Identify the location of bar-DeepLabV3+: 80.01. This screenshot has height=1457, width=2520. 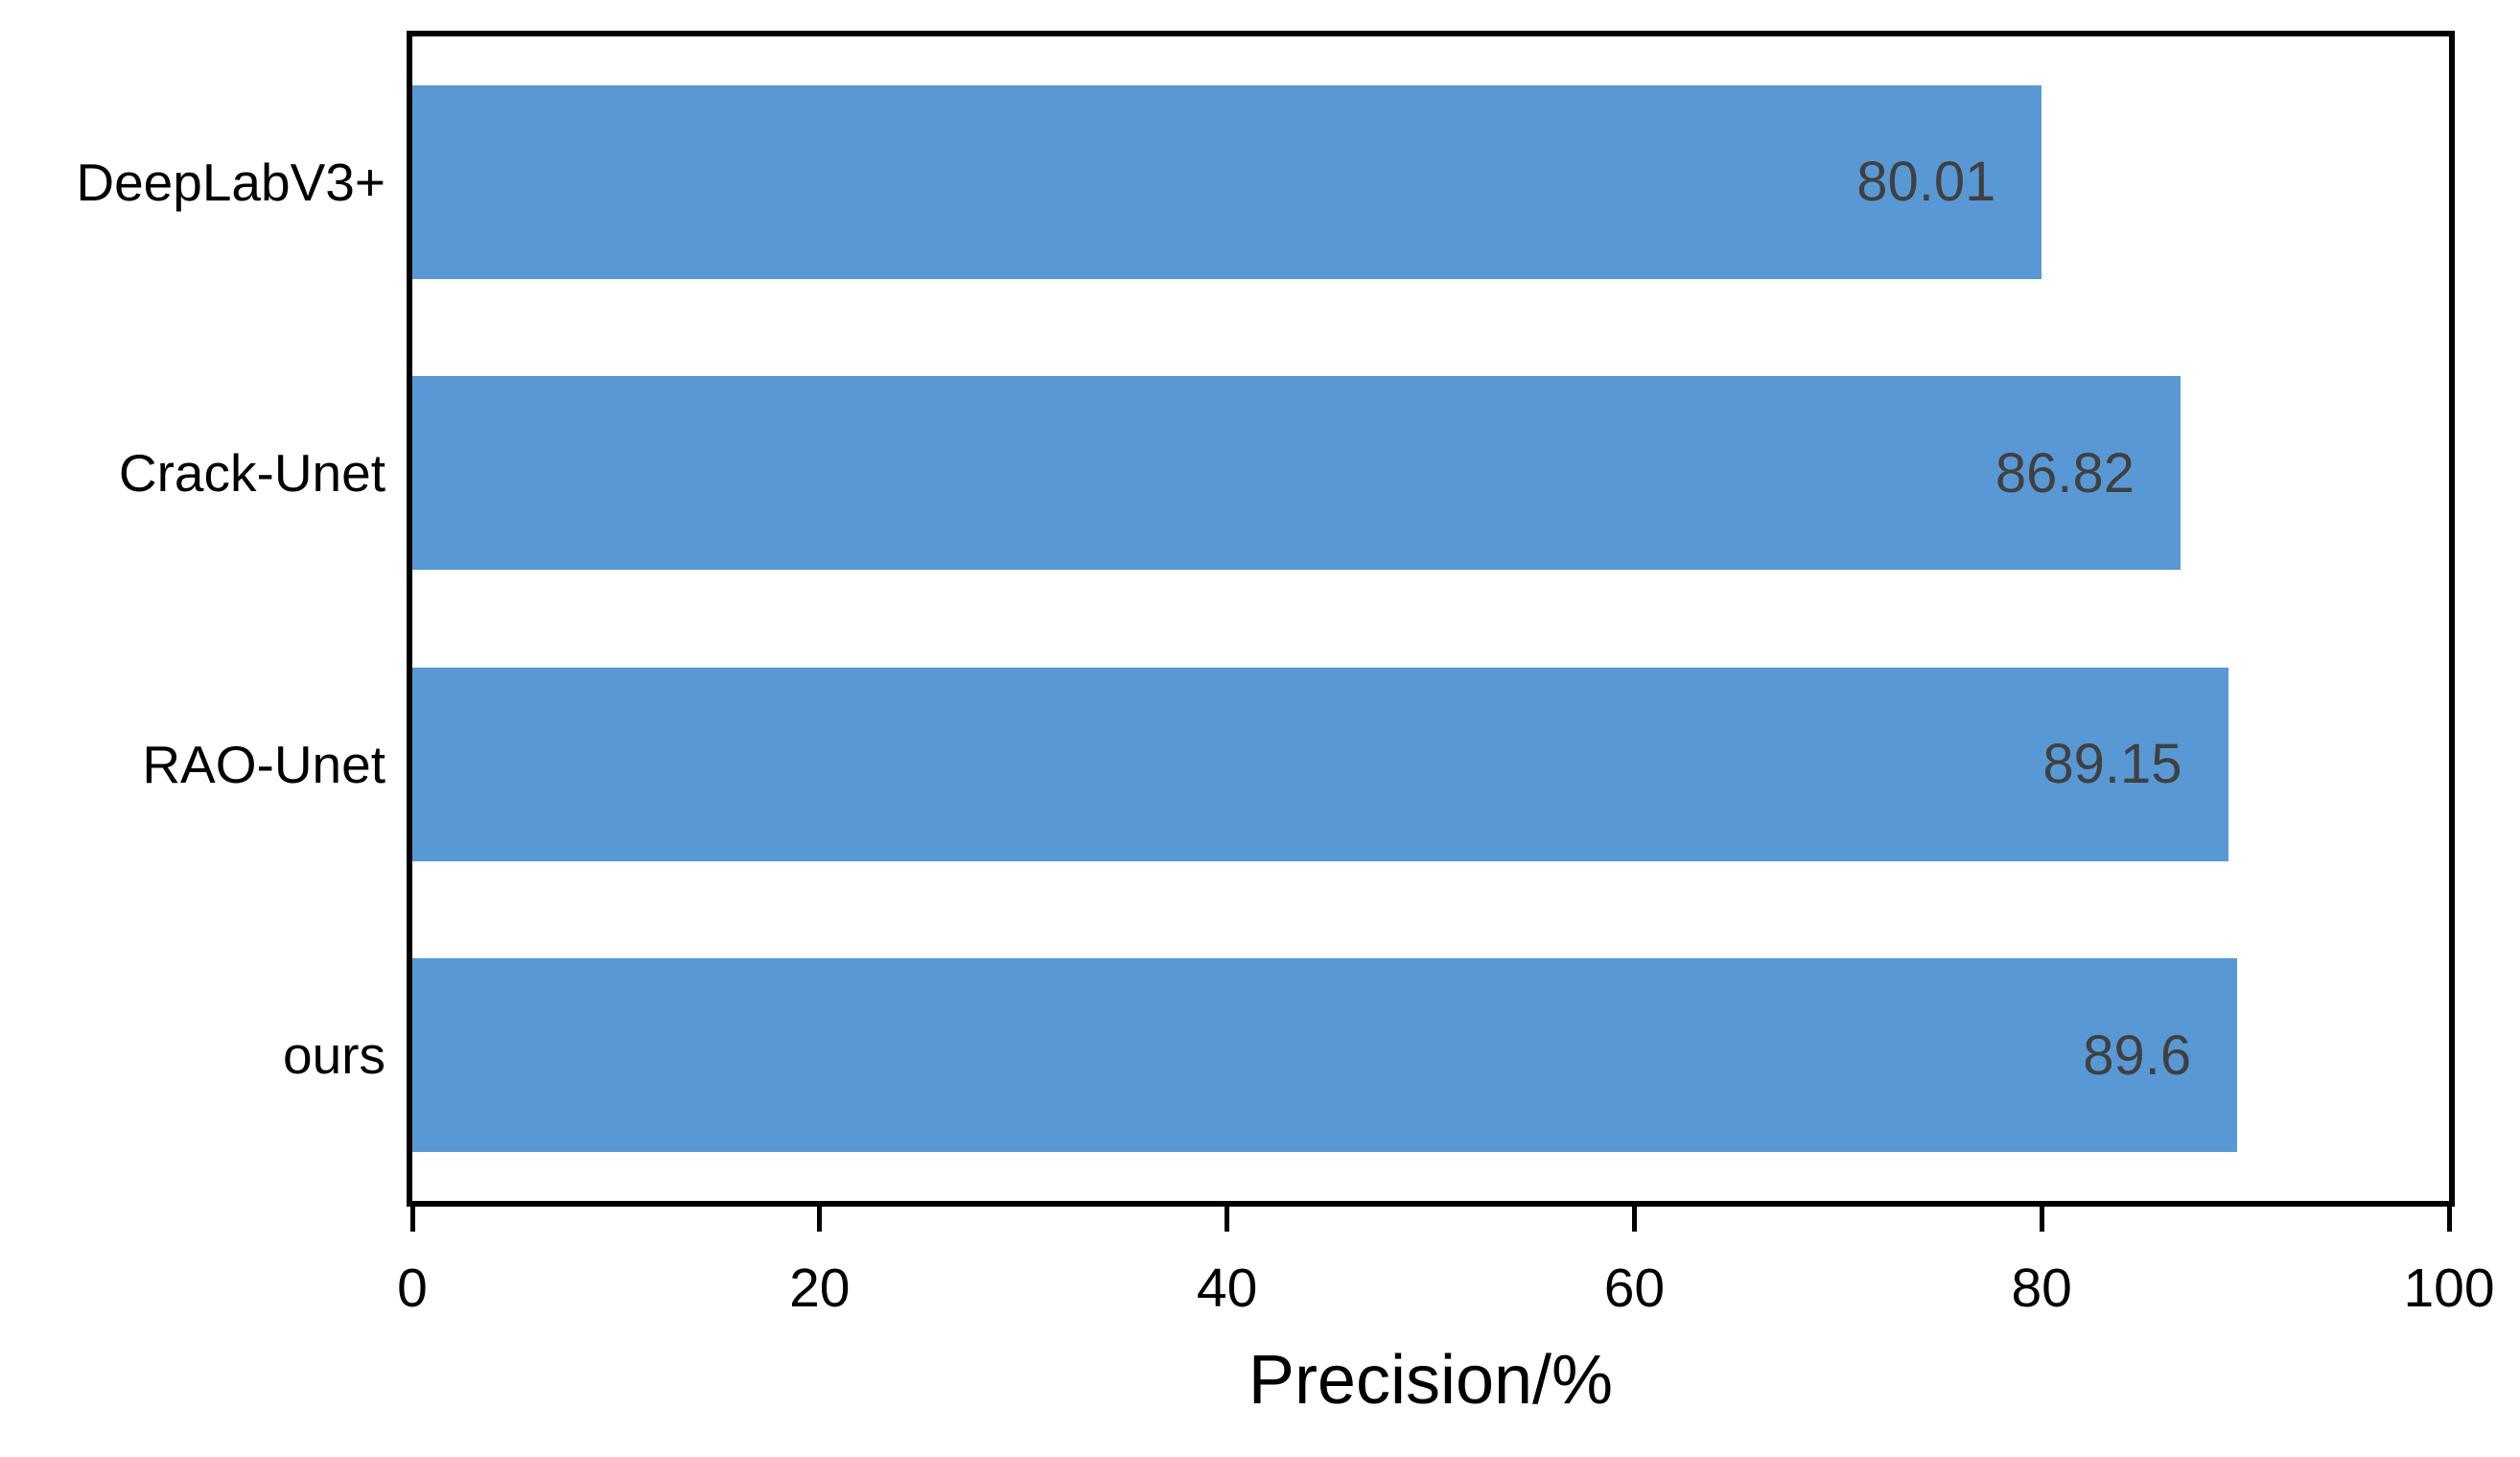
(1227, 181).